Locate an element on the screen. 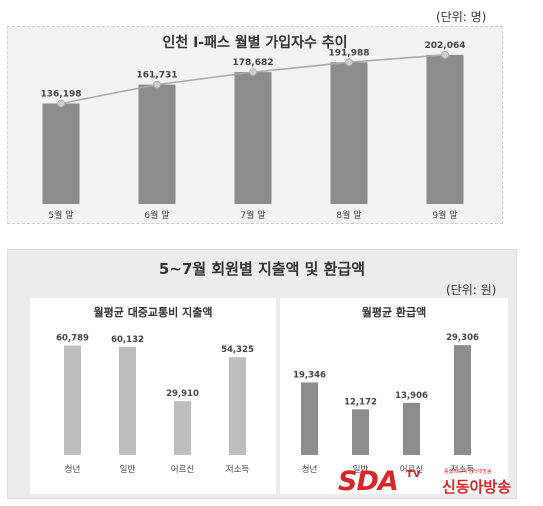 Image resolution: width=543 pixels, height=506 pixels. data-label: 136,198 is located at coordinates (61, 94).